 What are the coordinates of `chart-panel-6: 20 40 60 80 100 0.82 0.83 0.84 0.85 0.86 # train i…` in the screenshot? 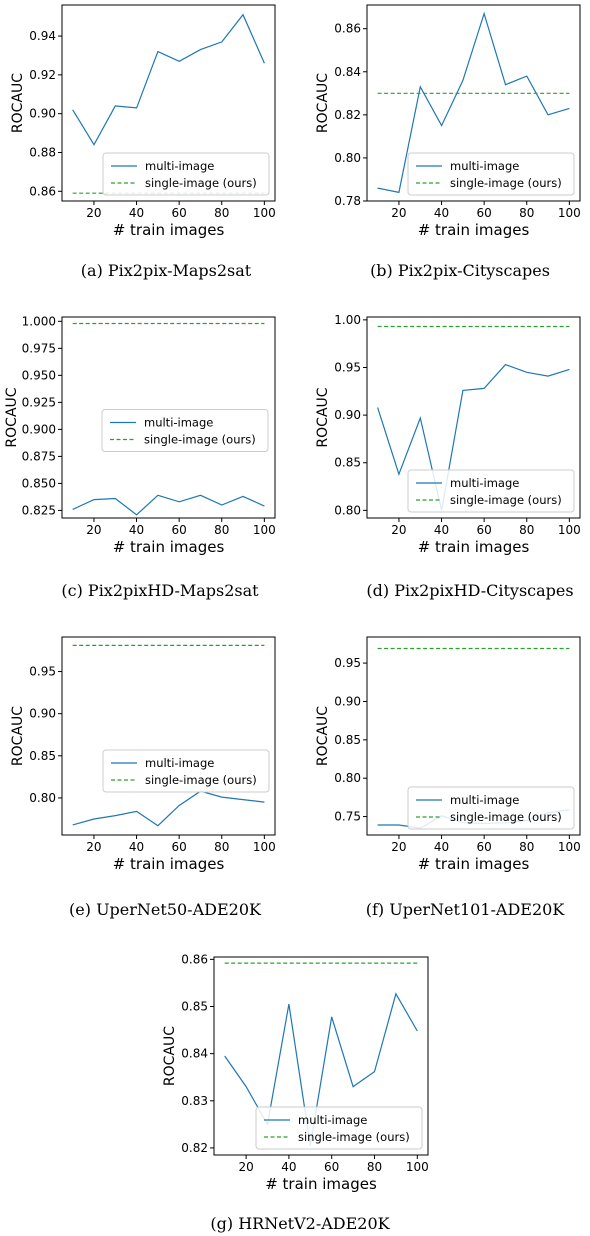 It's located at (295, 1092).